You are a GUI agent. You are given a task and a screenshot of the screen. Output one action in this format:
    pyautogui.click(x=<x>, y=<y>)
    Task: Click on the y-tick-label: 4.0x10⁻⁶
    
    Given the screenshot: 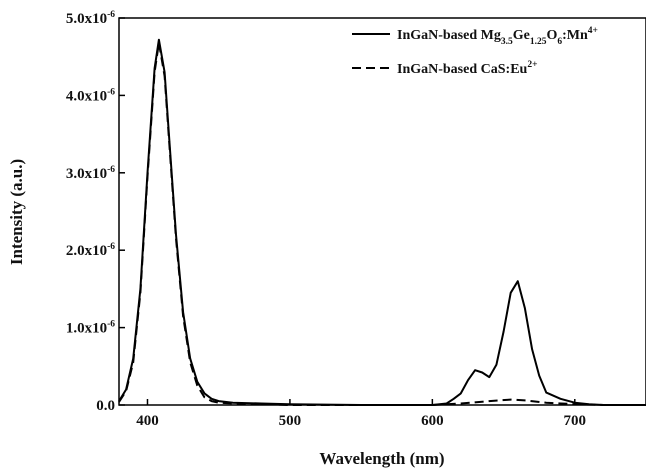 What is the action you would take?
    pyautogui.click(x=90, y=95)
    